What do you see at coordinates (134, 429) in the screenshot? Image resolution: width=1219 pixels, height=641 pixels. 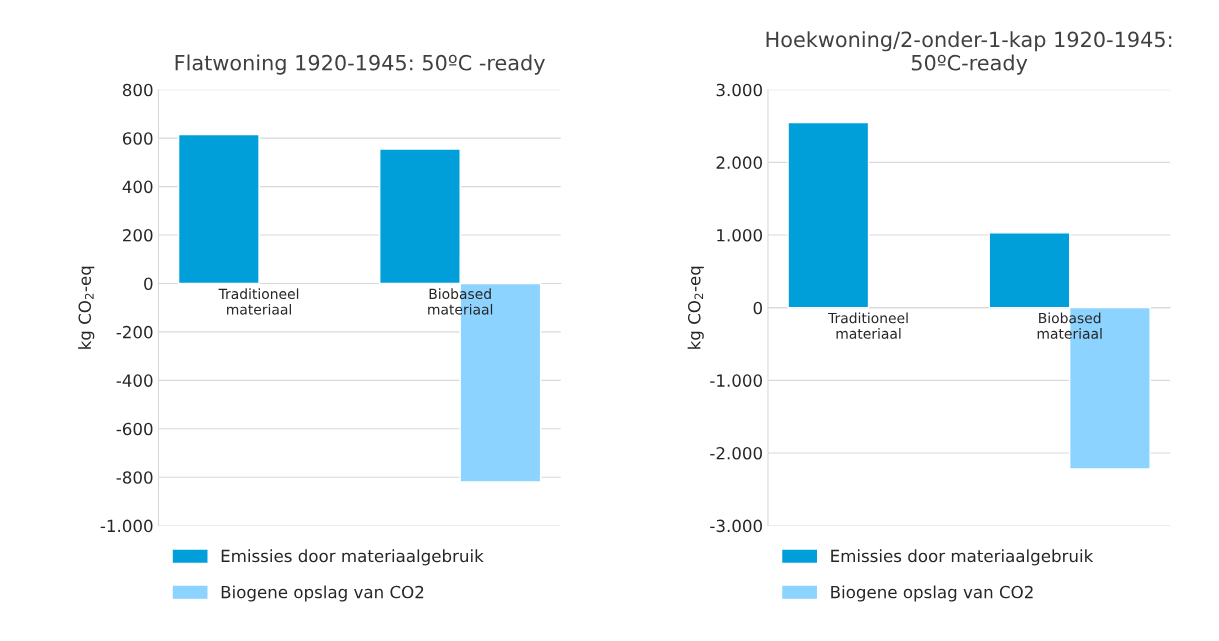 I see `y-tick-label: -600` at bounding box center [134, 429].